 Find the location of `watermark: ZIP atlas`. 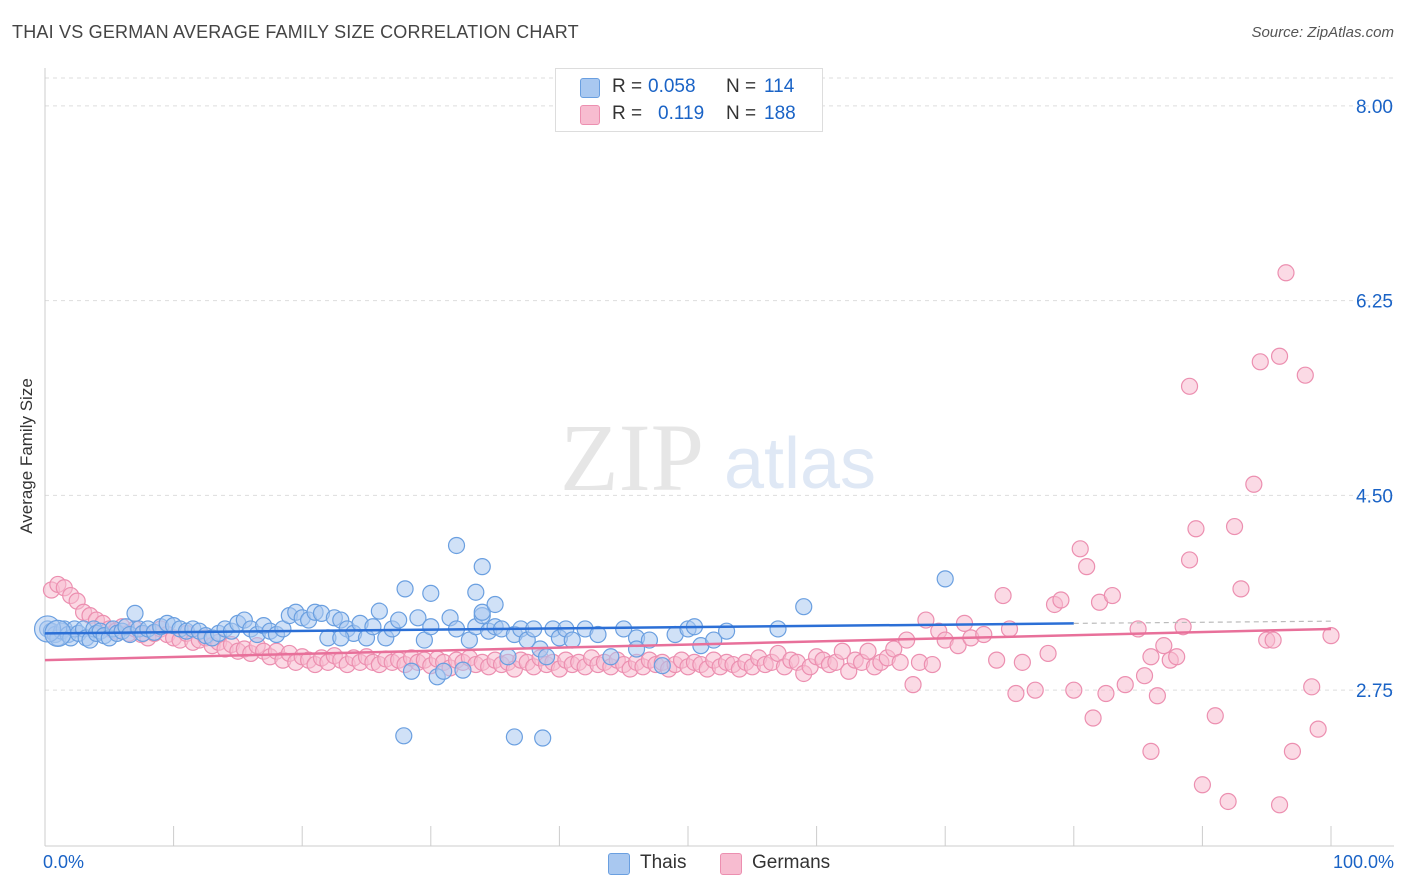

watermark: ZIP atlas is located at coordinates (718, 457).